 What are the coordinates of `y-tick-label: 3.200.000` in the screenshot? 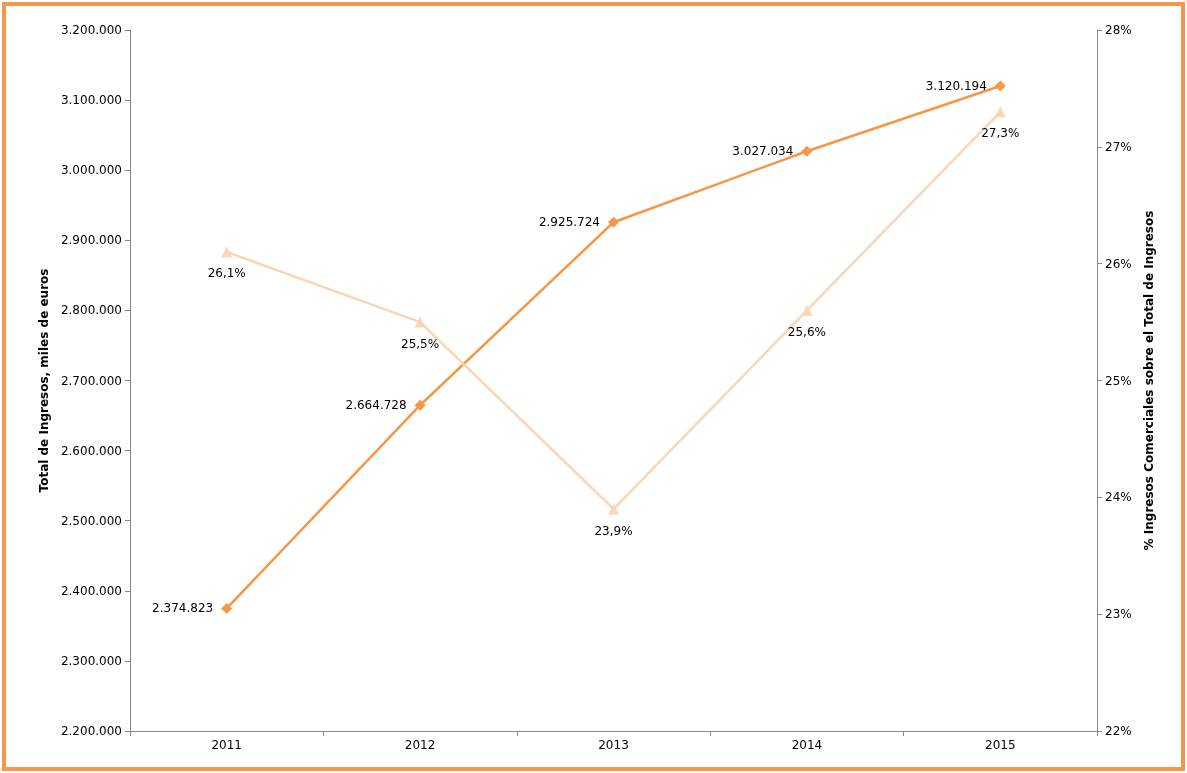 It's located at (91, 30).